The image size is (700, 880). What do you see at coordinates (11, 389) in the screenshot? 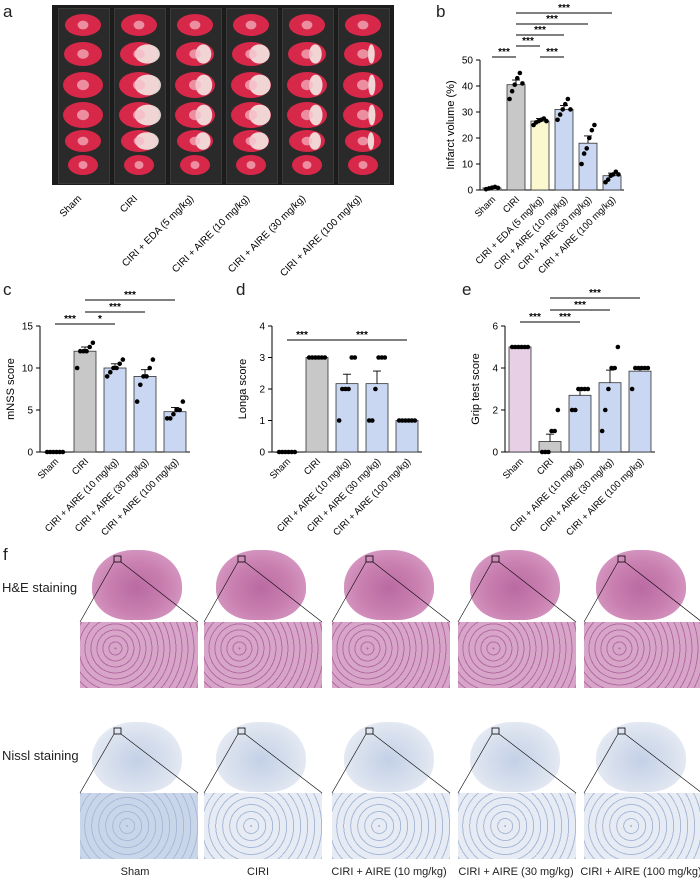
I see `y-axis-label: mNSS score` at bounding box center [11, 389].